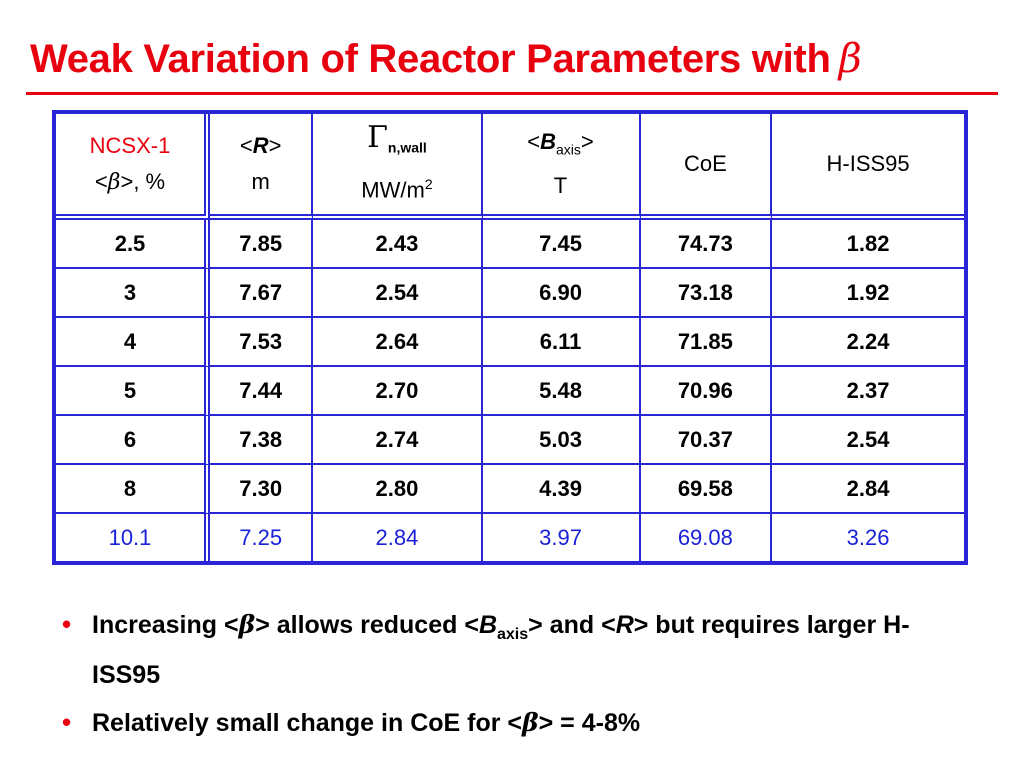 This screenshot has width=1024, height=768. Describe the element at coordinates (133, 440) in the screenshot. I see `cell-beta: 6` at that location.